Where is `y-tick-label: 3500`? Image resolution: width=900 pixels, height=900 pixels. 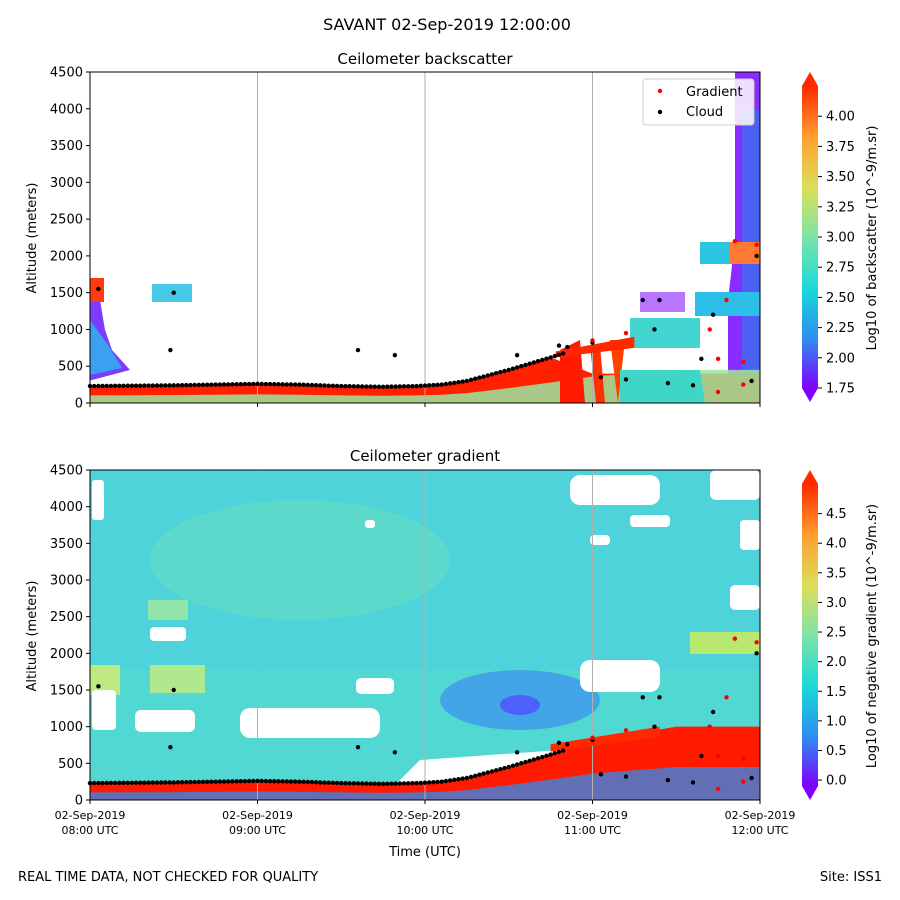
y-tick-label: 3500 is located at coordinates (66, 146).